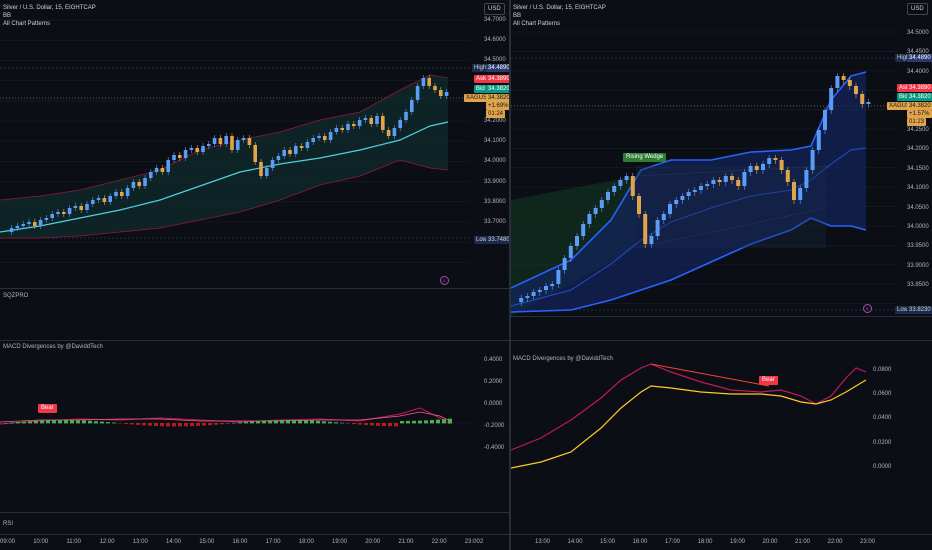 The height and width of the screenshot is (550, 932). Describe the element at coordinates (8, 524) in the screenshot. I see `left-rsi-title: RSI` at that location.